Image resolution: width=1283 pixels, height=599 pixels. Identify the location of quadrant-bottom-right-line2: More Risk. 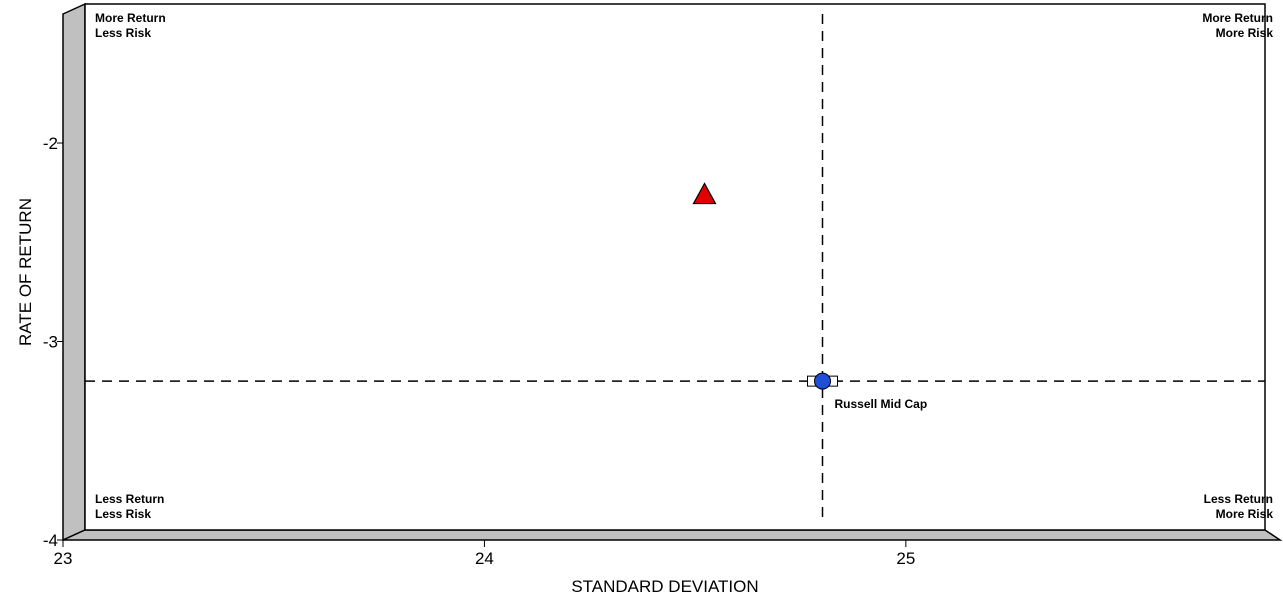
(1245, 514).